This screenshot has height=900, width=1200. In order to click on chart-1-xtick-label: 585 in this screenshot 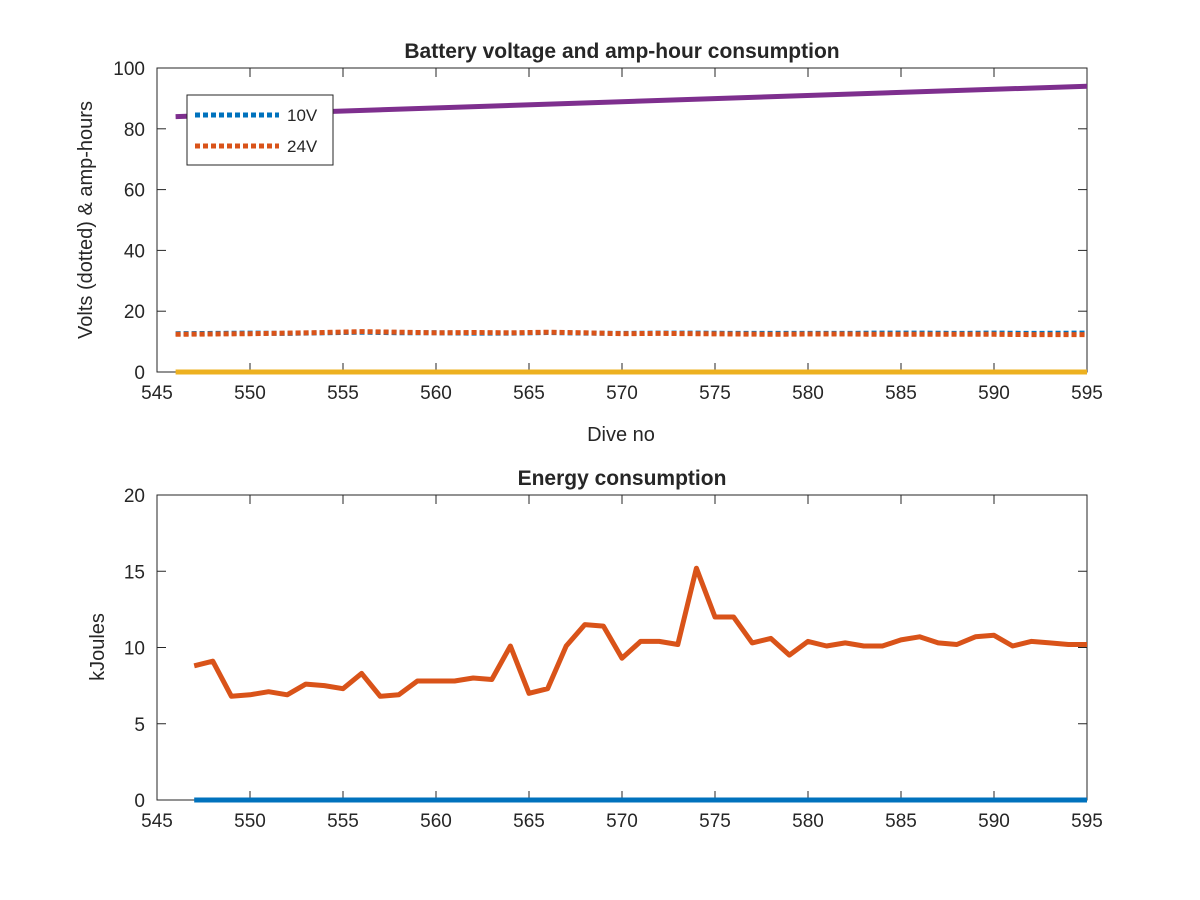, I will do `click(901, 821)`.